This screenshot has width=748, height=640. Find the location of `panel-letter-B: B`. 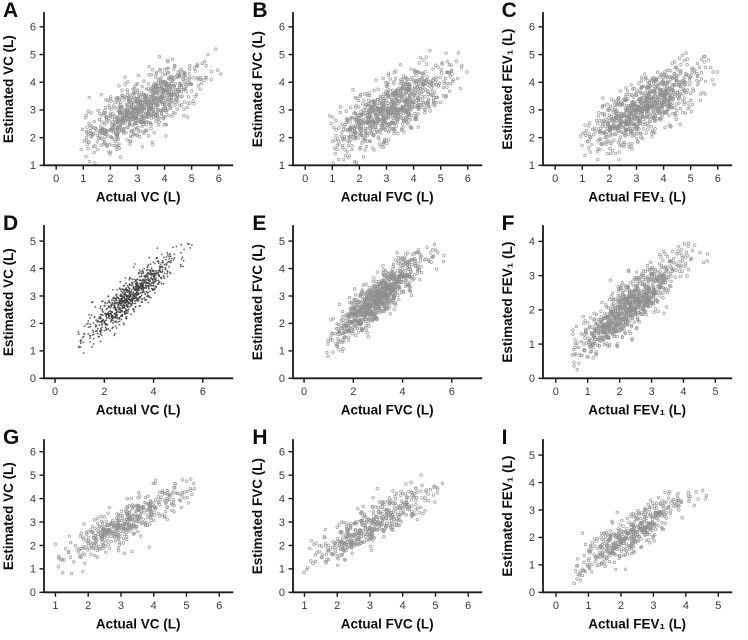

panel-letter-B: B is located at coordinates (260, 11).